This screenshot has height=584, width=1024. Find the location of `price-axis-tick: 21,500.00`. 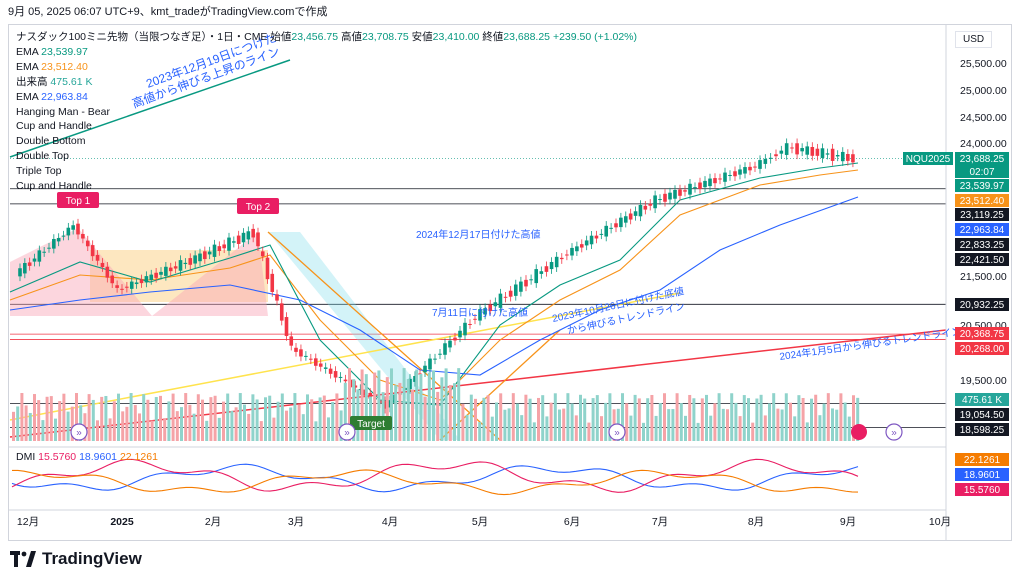

price-axis-tick: 21,500.00 is located at coordinates (983, 277).